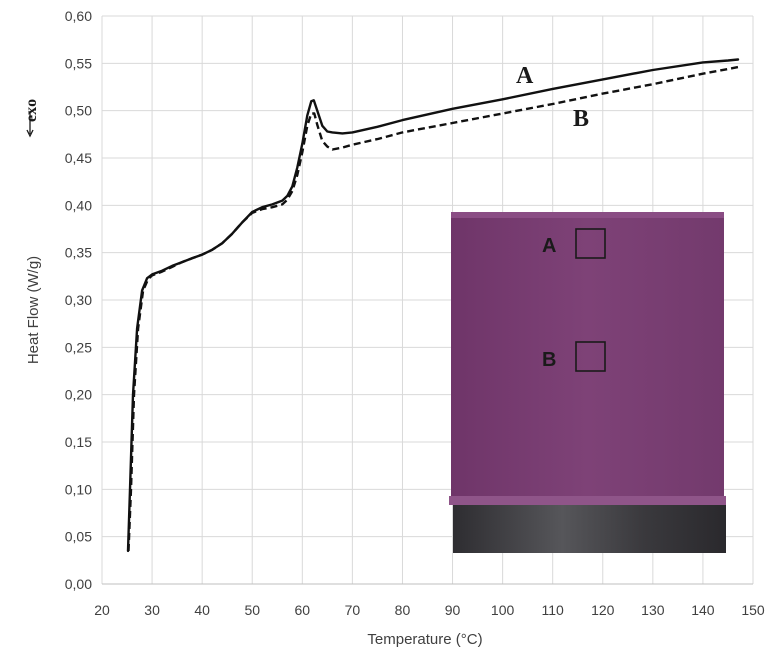 The height and width of the screenshot is (656, 769). Describe the element at coordinates (453, 610) in the screenshot. I see `x-tick-label: 90` at that location.